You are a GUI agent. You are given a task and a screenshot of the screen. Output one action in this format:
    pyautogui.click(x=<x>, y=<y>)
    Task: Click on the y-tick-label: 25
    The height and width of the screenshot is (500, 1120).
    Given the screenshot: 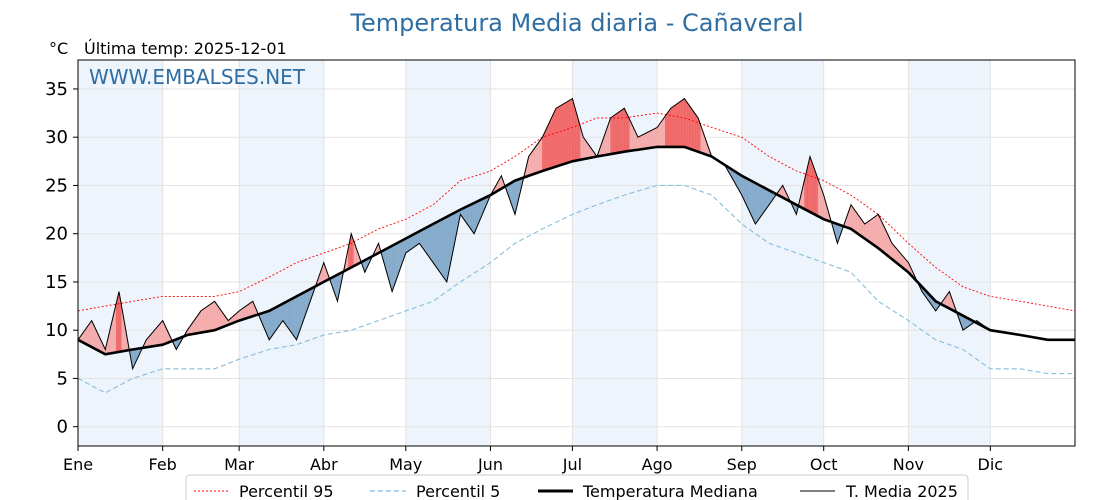 What is the action you would take?
    pyautogui.click(x=56, y=185)
    